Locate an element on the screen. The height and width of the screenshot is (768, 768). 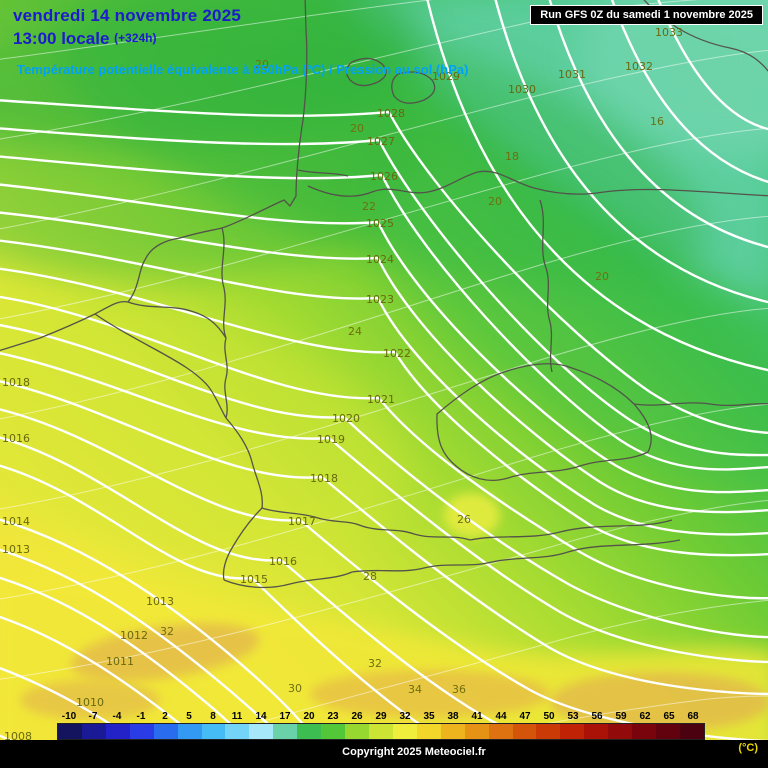
pressure-label: 1026 is located at coordinates (384, 176).